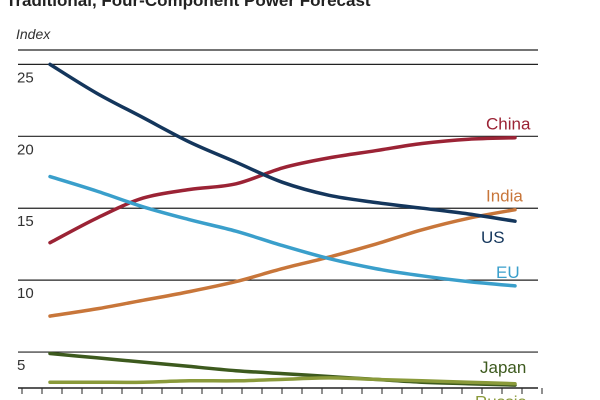 This screenshot has width=600, height=400. I want to click on y-tick-label: 20, so click(25, 149).